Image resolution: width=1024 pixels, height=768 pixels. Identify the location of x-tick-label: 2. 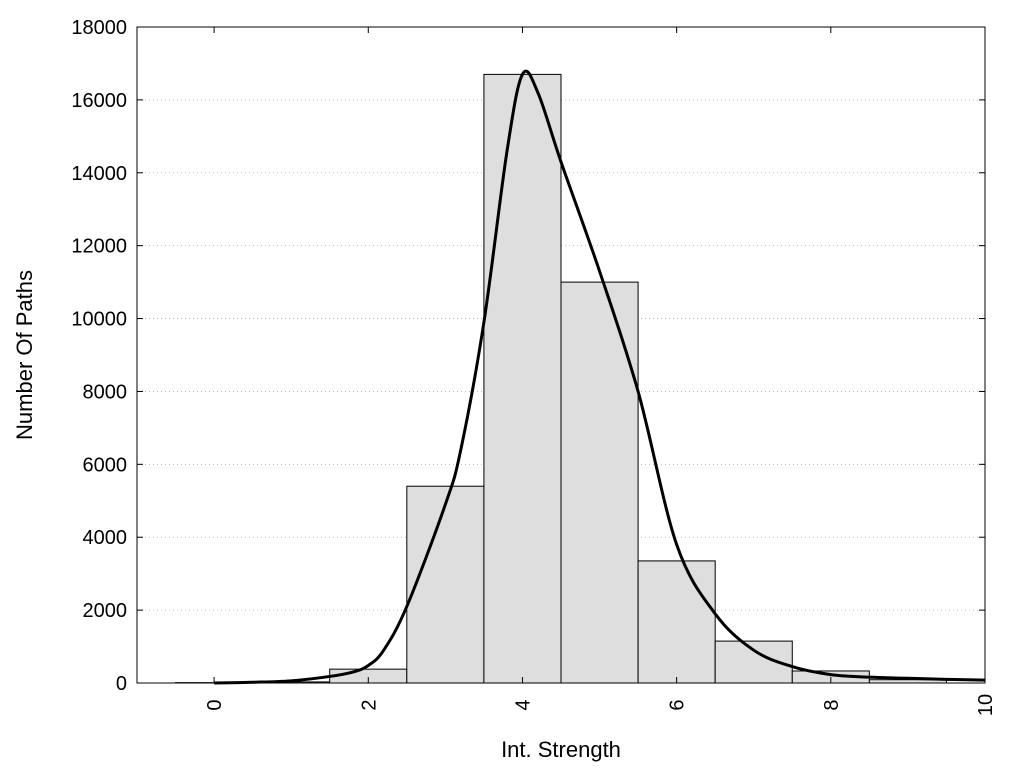
(369, 704).